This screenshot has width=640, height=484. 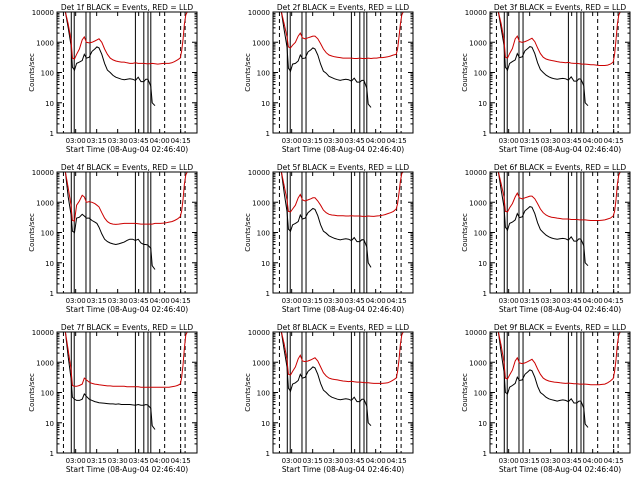 What do you see at coordinates (343, 167) in the screenshot?
I see `panel-title: Det 5f BLACK = Events, RED = LLD` at bounding box center [343, 167].